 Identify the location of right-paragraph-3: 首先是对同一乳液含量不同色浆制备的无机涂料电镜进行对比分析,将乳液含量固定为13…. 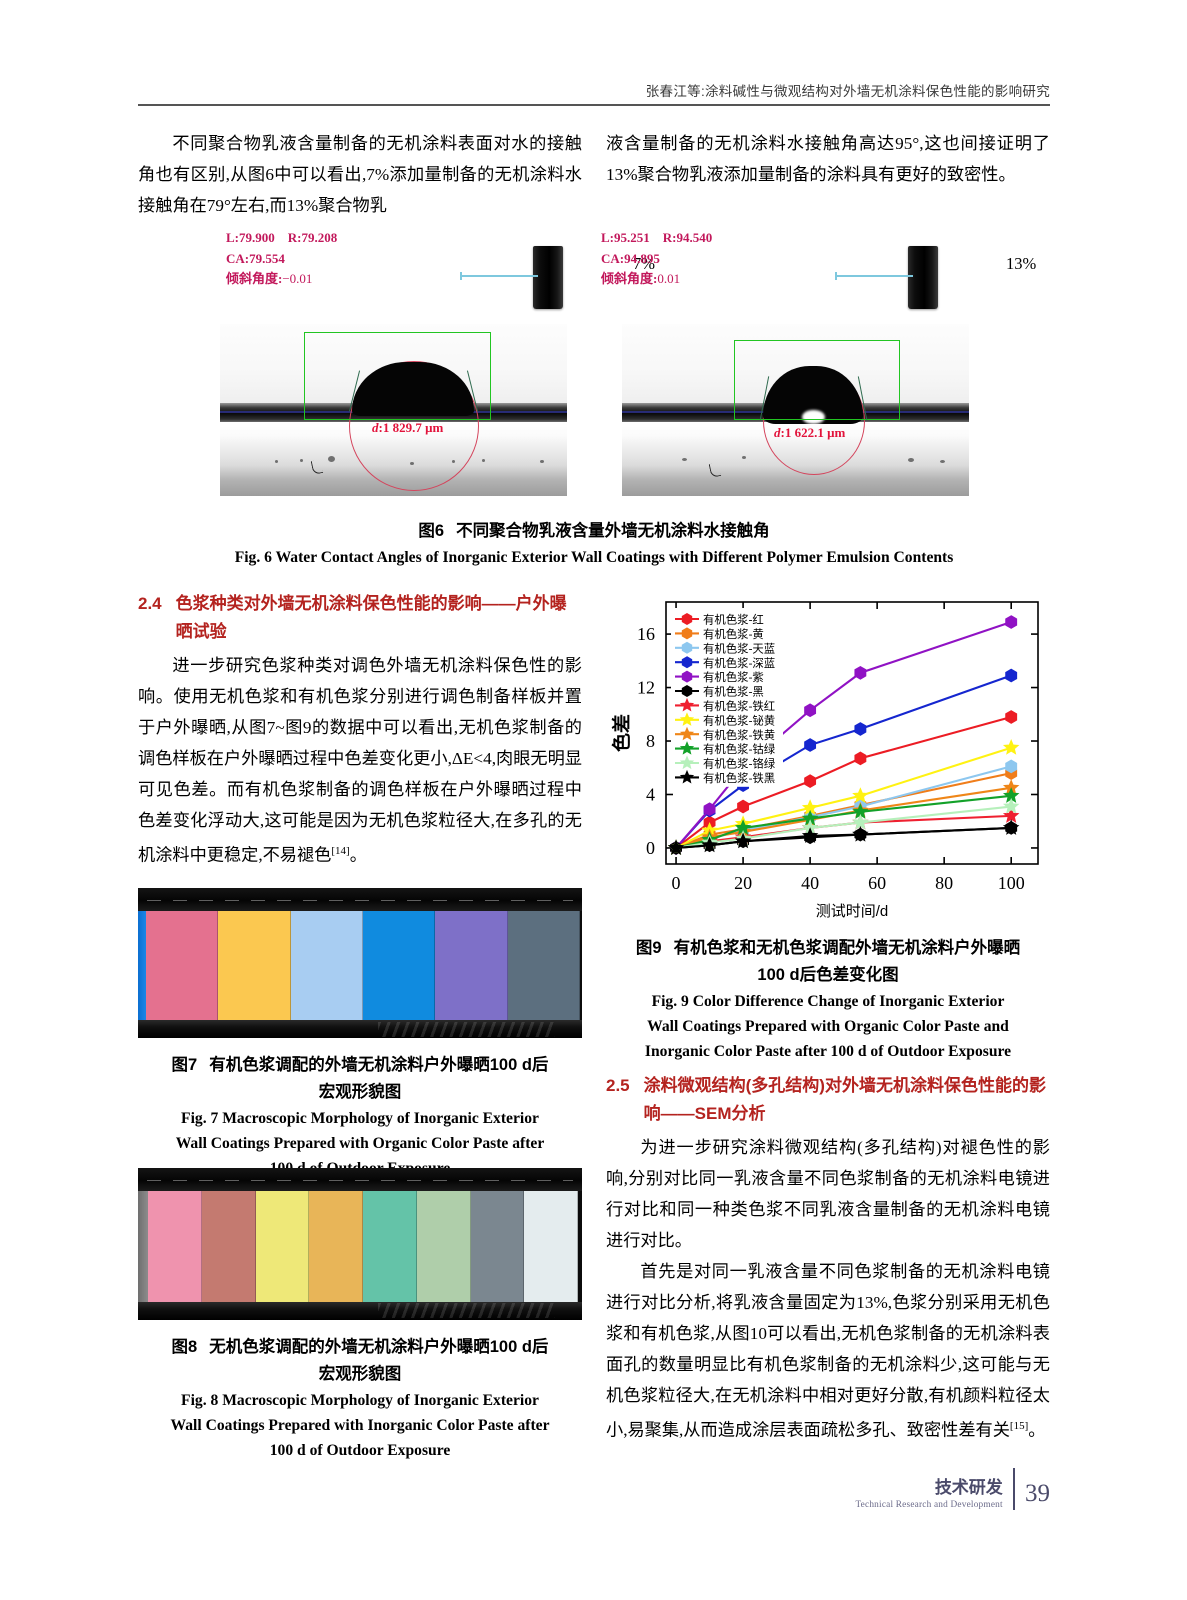
(828, 1351).